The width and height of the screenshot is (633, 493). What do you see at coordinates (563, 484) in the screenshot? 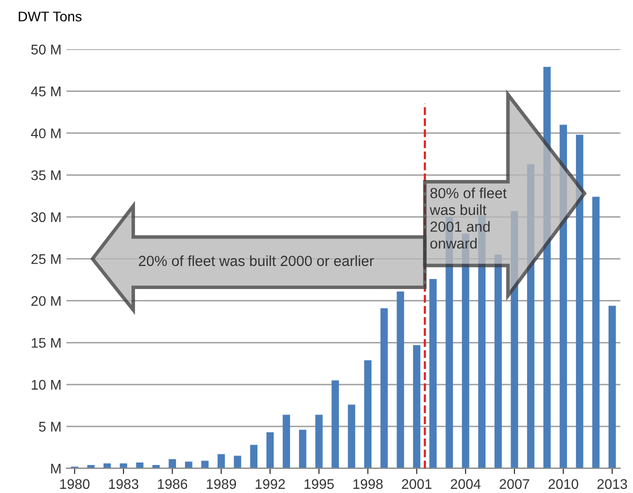
I see `x-tick-label: 2010` at bounding box center [563, 484].